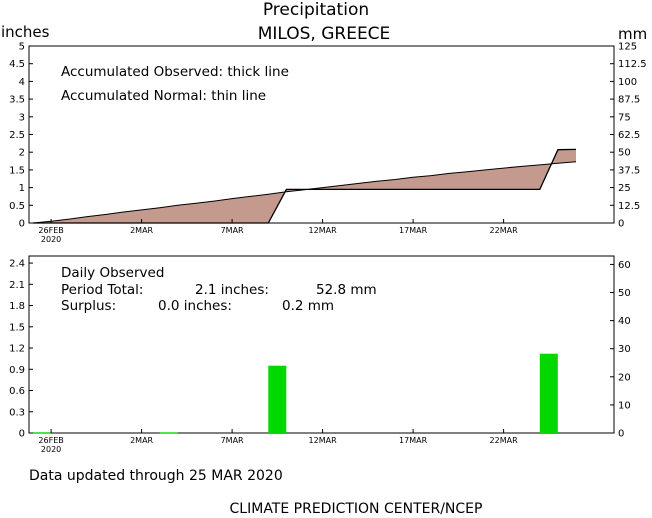  What do you see at coordinates (346, 290) in the screenshot?
I see `period-total-mm: 52.8 mm` at bounding box center [346, 290].